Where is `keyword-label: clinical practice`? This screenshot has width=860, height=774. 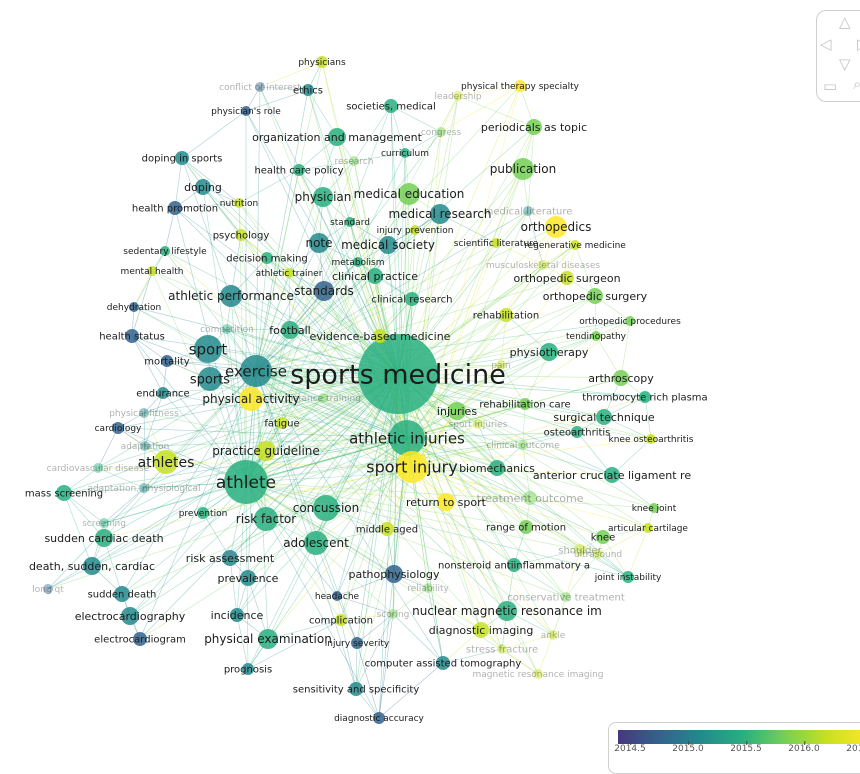 keyword-label: clinical practice is located at coordinates (375, 276).